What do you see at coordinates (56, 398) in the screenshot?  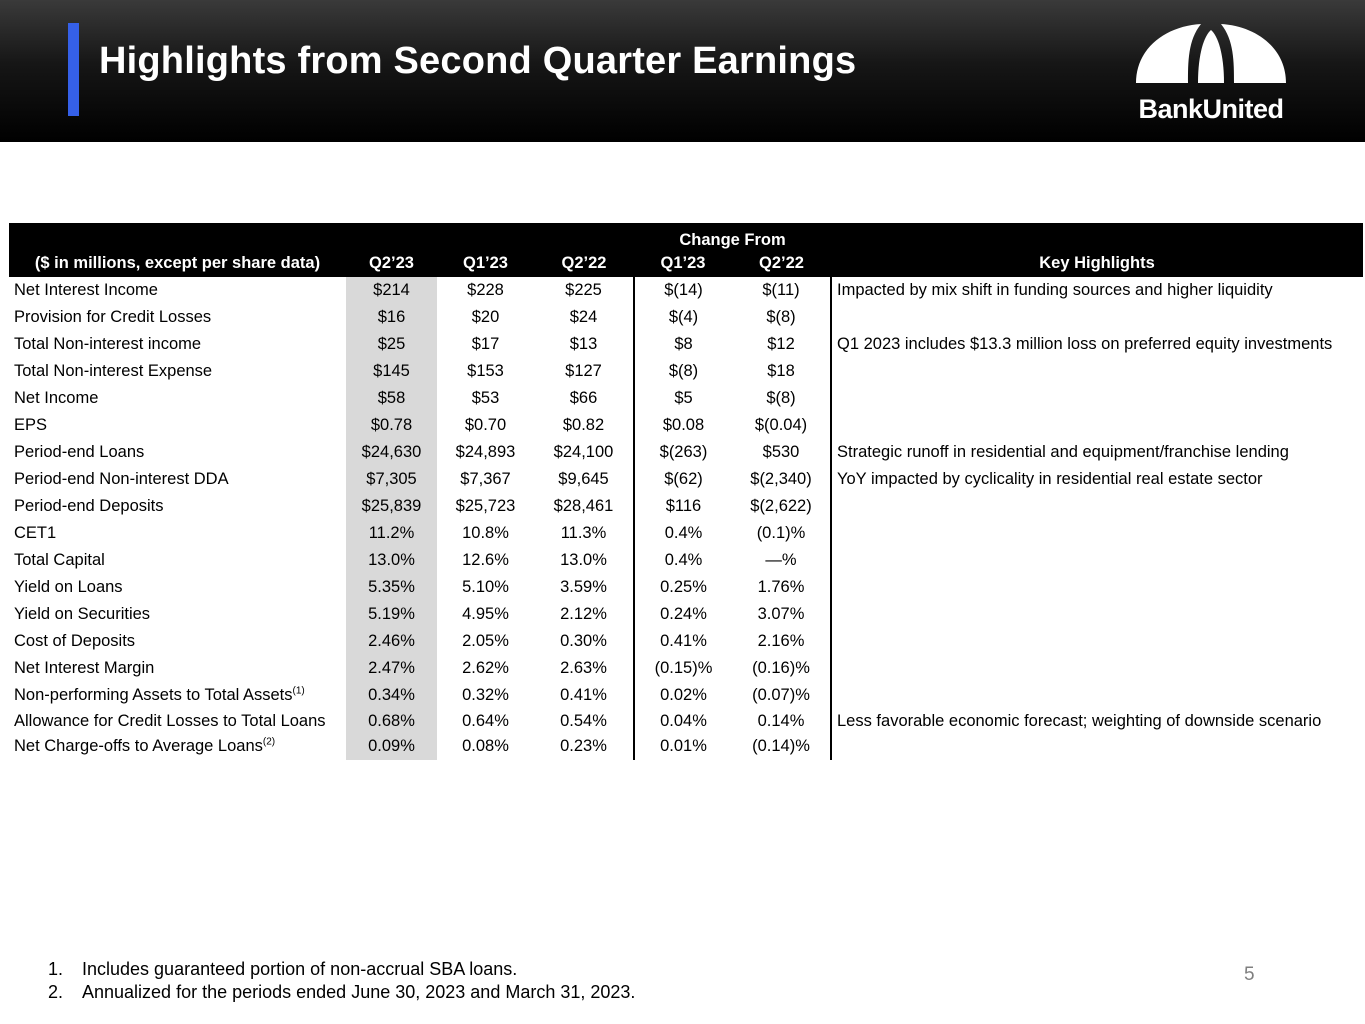 I see `row-label: Net Income` at bounding box center [56, 398].